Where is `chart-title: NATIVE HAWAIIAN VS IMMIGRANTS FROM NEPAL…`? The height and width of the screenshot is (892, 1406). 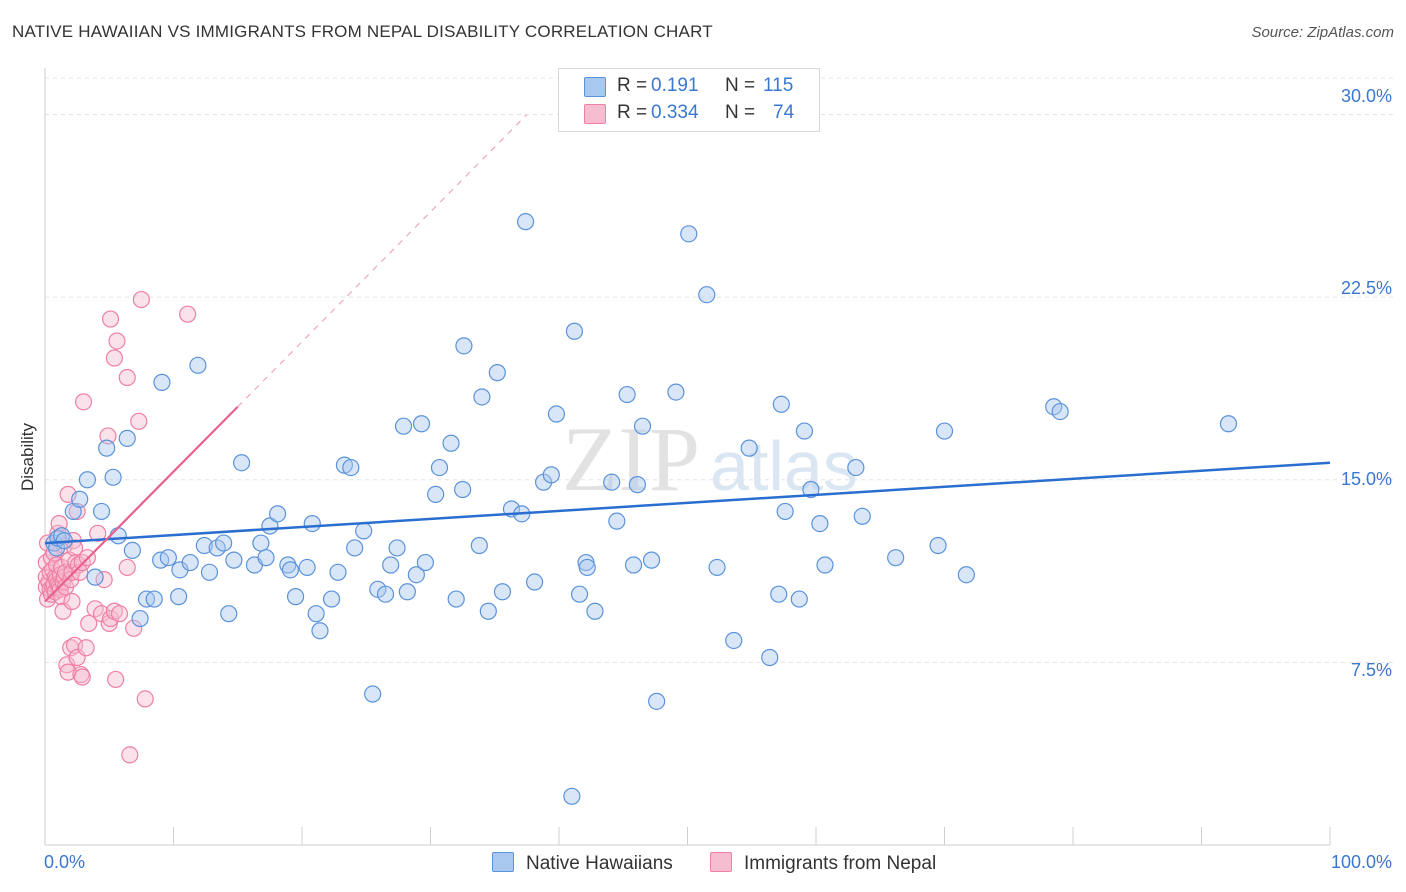
chart-title: NATIVE HAWAIIAN VS IMMIGRANTS FROM NEPAL… is located at coordinates (362, 31).